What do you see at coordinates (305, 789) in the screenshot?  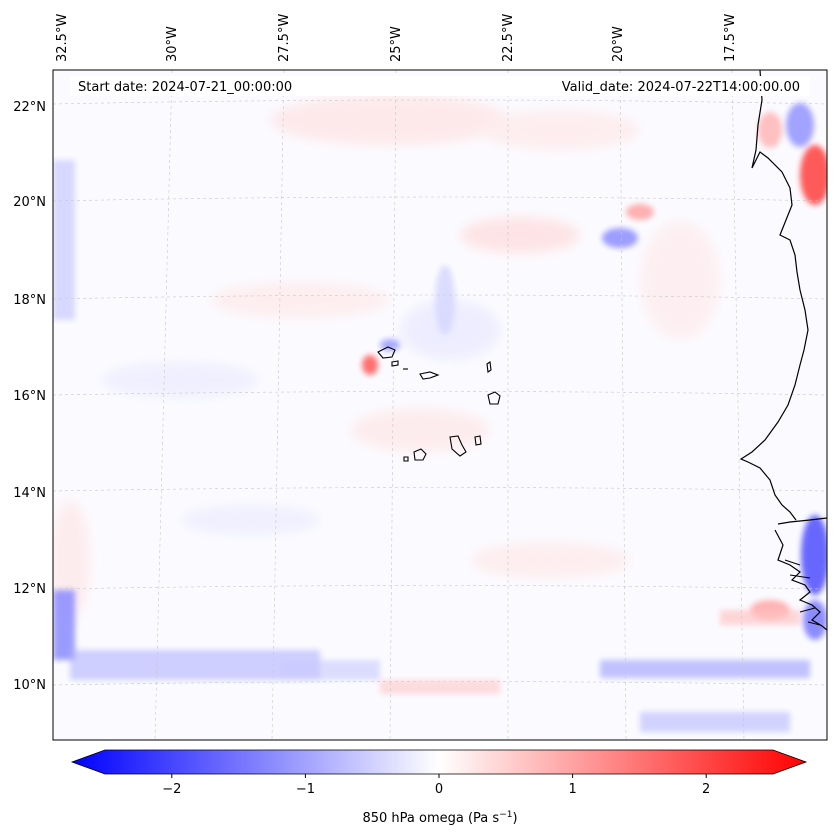 I see `colorbar-tick-label: −1` at bounding box center [305, 789].